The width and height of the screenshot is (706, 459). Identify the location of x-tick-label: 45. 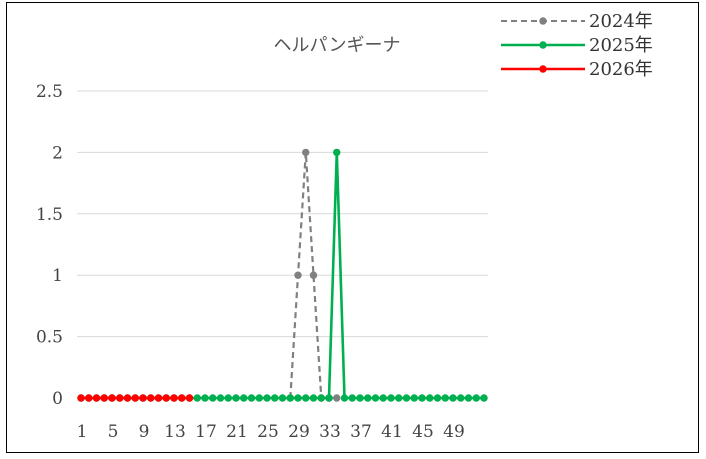
(423, 432).